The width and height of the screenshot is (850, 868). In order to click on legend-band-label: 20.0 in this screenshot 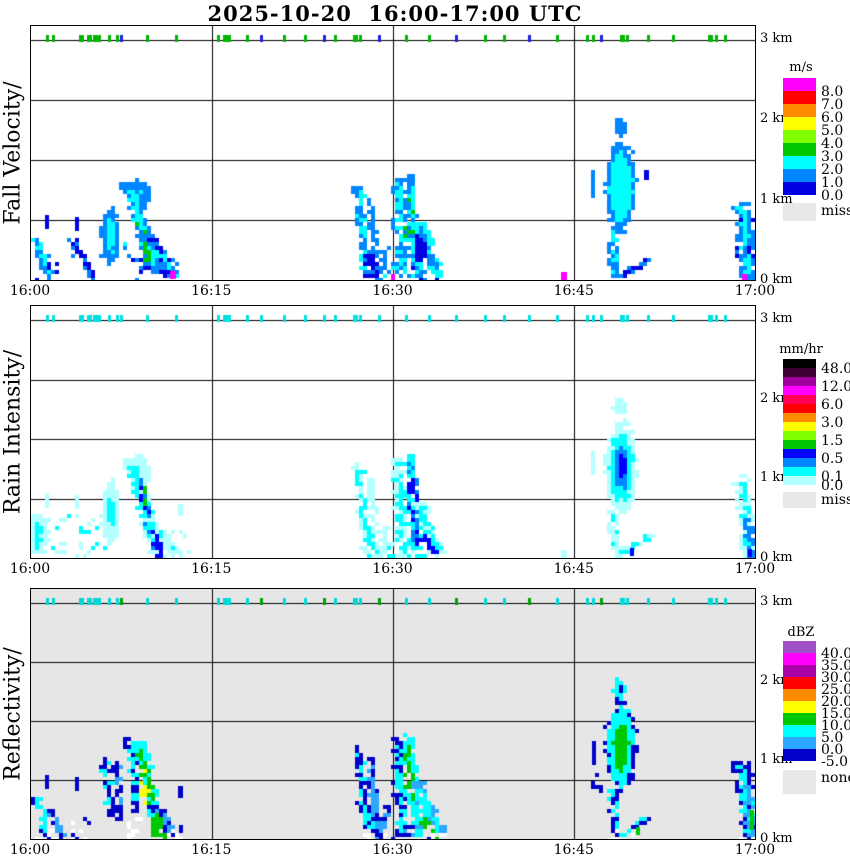, I will do `click(835, 702)`.